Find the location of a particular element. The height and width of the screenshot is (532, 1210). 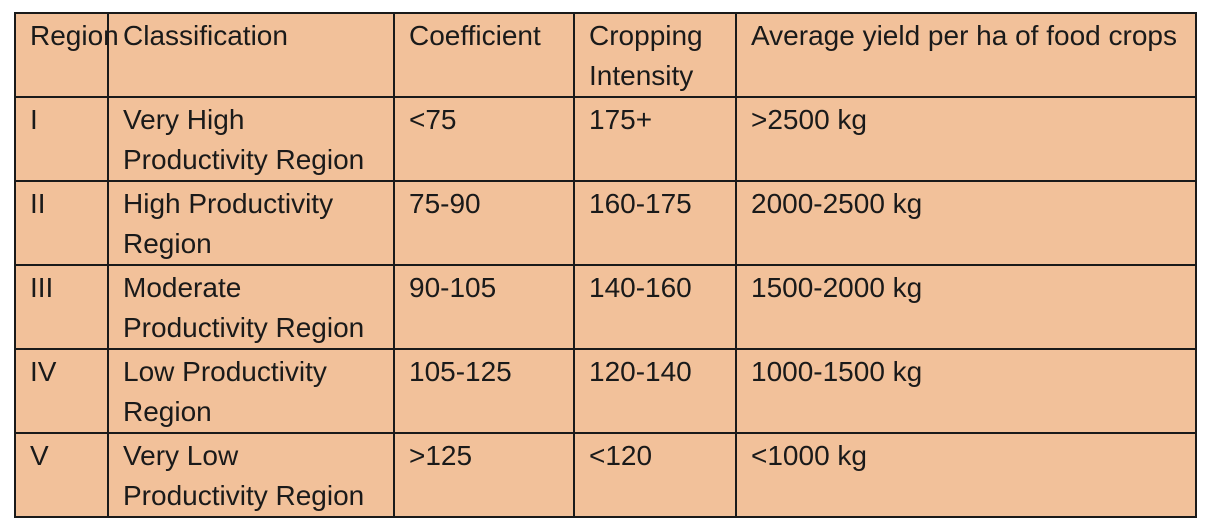

cell-classification: Moderate Productivity Region is located at coordinates (251, 307).